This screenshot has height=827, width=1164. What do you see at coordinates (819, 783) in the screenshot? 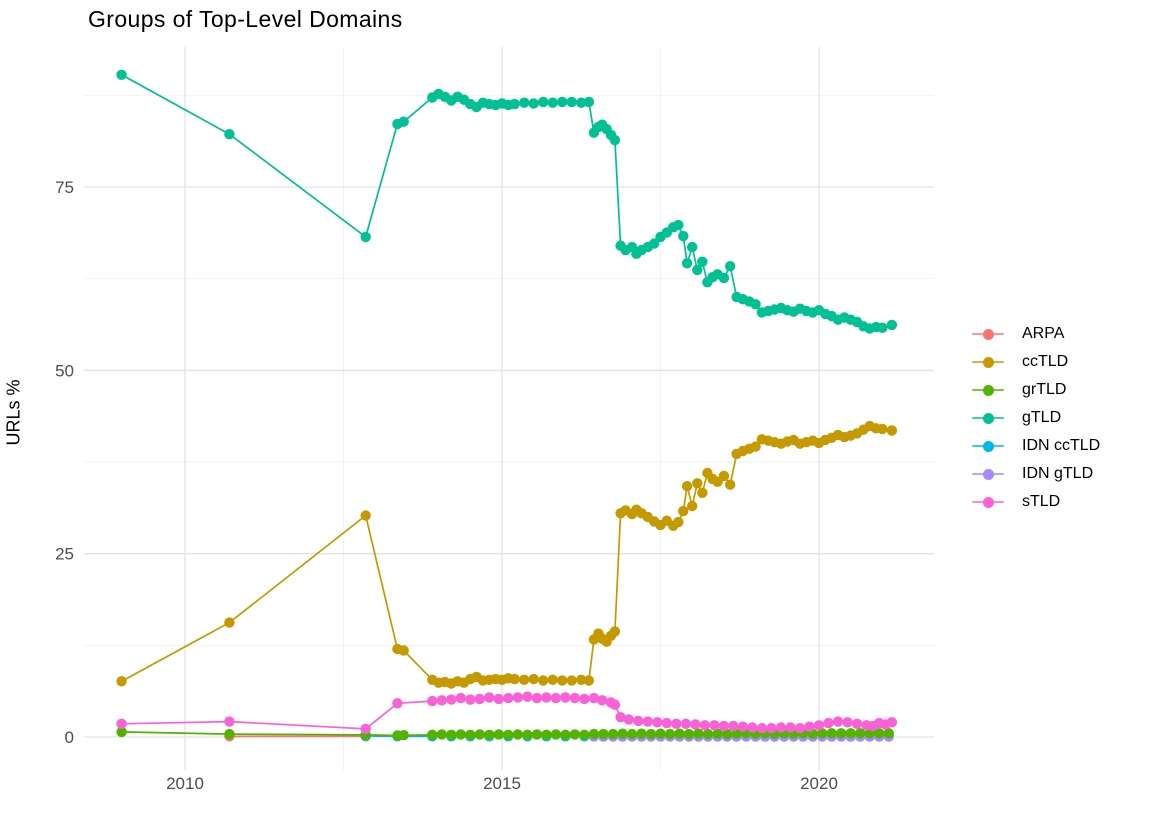
I see `x-tick-label: 2020` at bounding box center [819, 783].